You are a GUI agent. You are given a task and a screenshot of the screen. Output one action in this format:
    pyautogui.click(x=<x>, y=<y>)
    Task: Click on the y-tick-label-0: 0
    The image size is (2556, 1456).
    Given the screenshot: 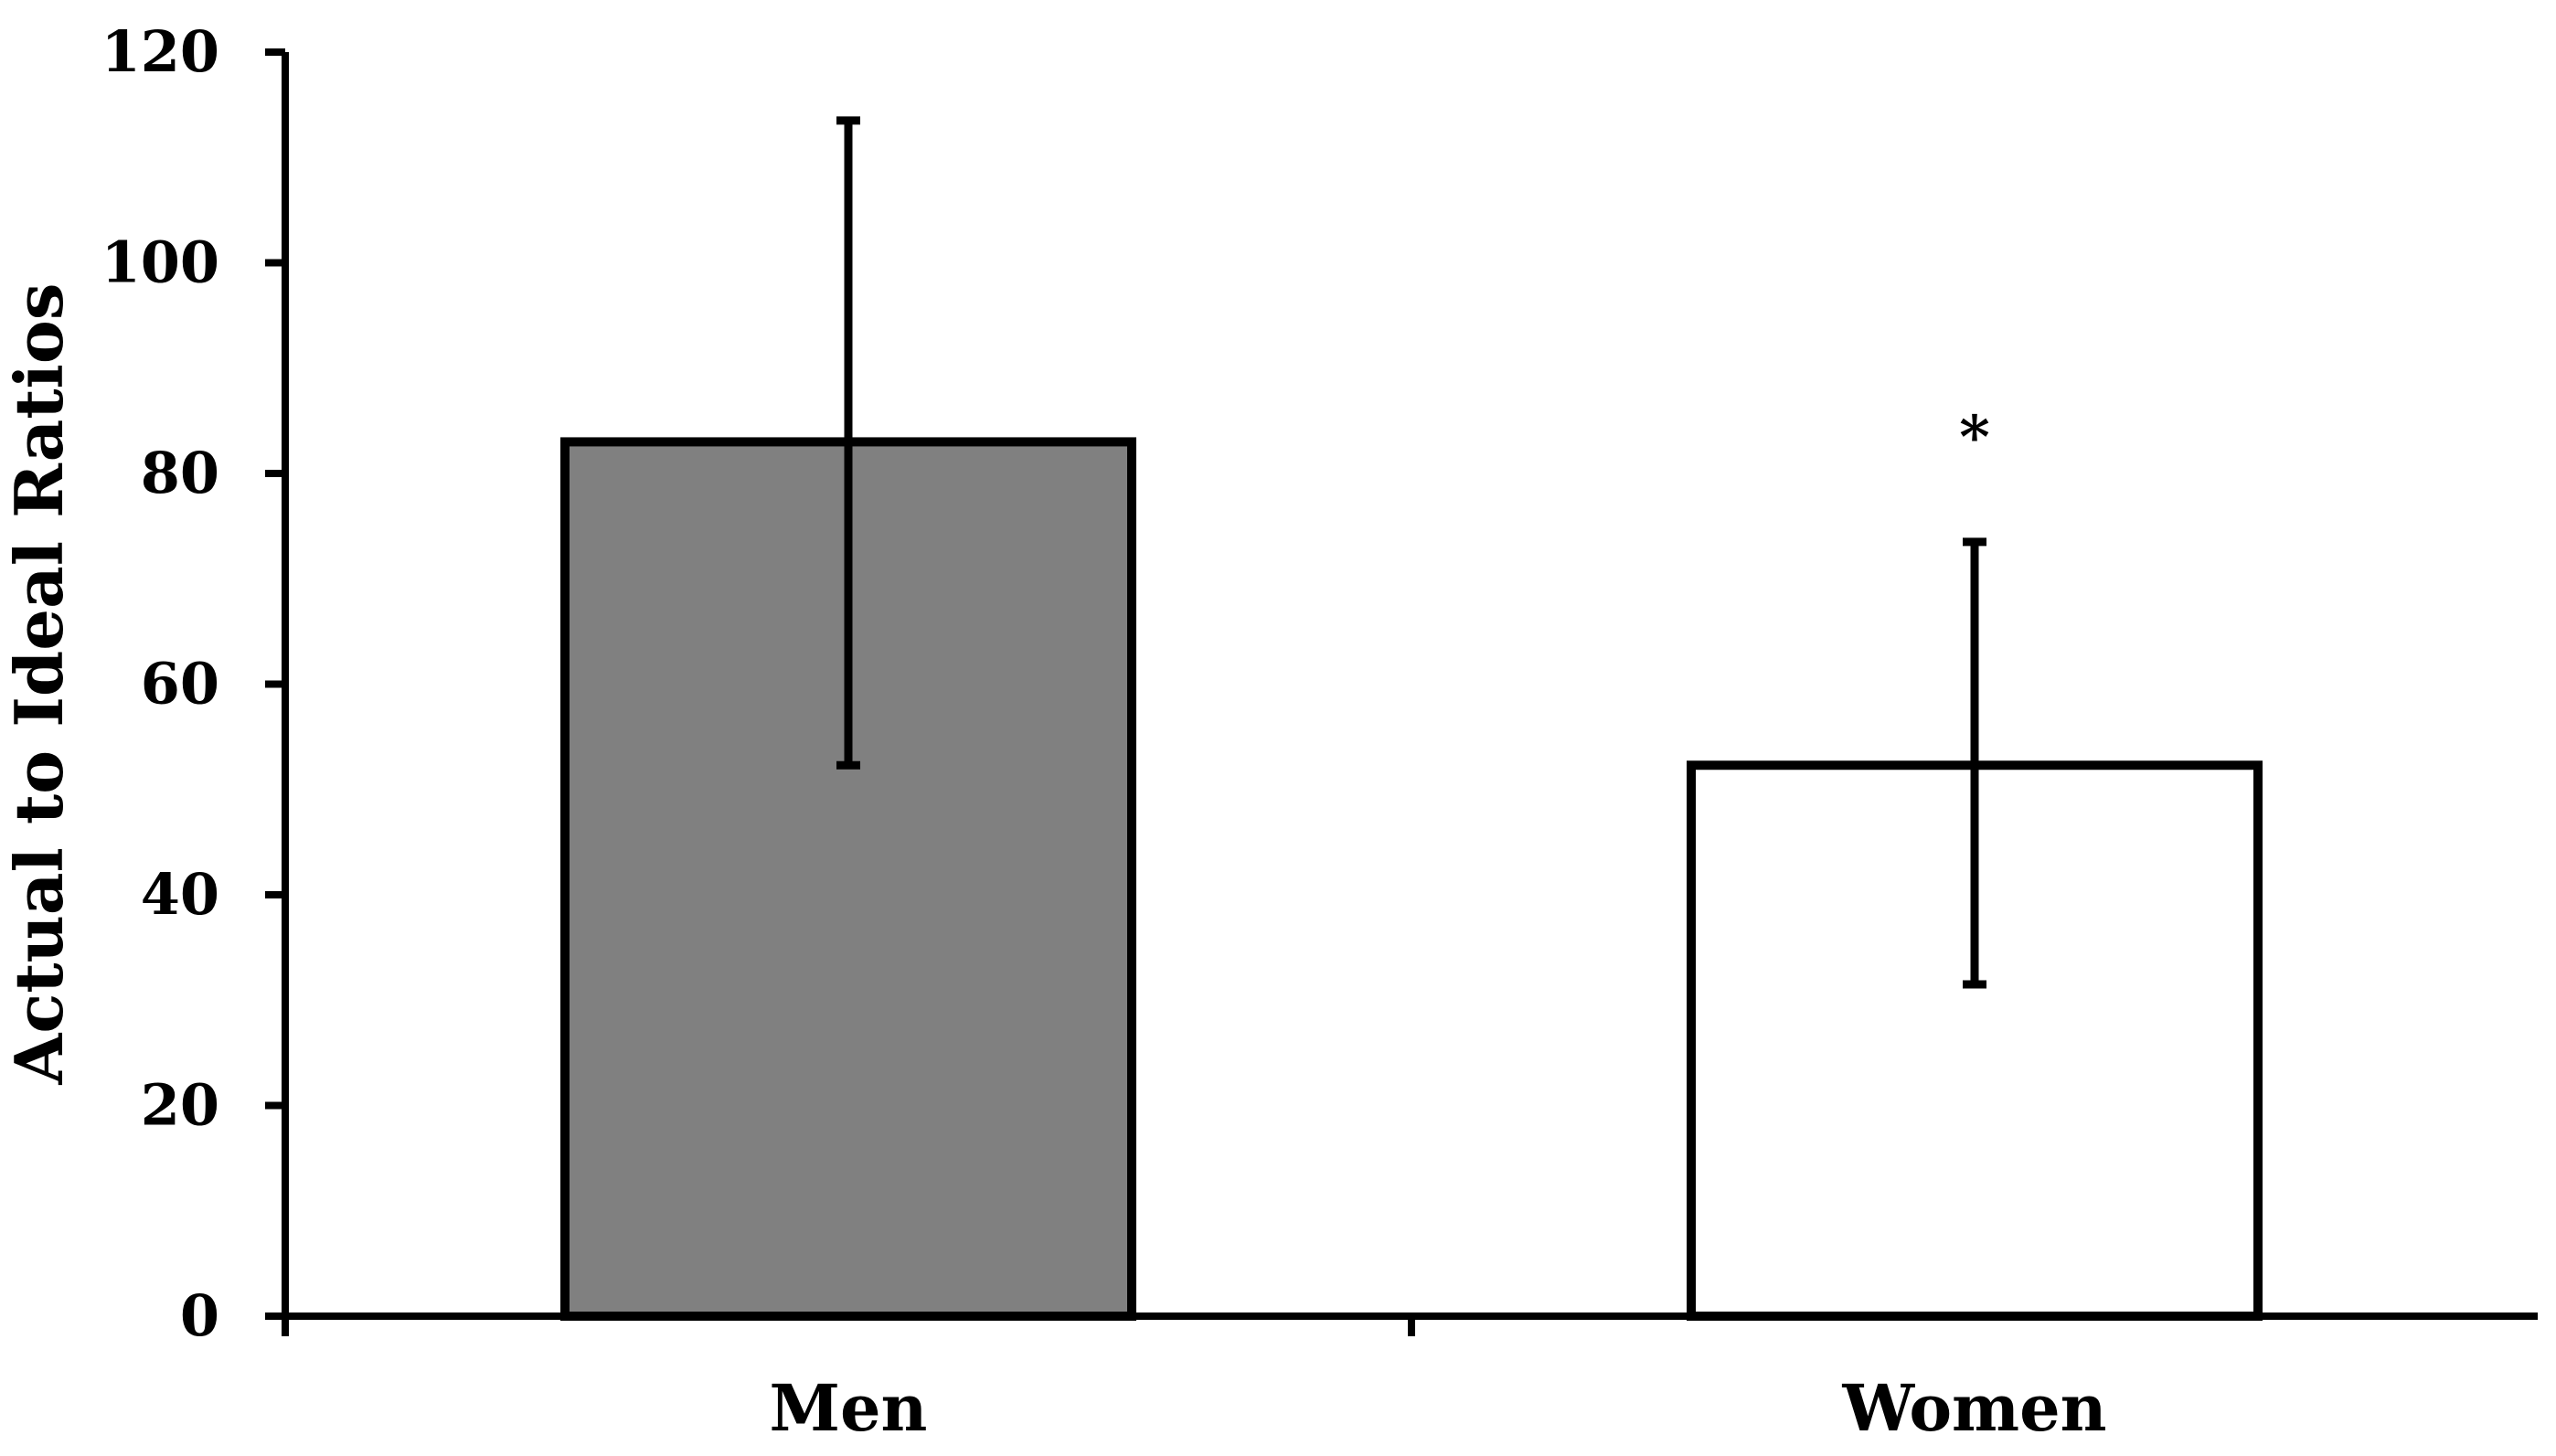 What is the action you would take?
    pyautogui.click(x=199, y=1316)
    